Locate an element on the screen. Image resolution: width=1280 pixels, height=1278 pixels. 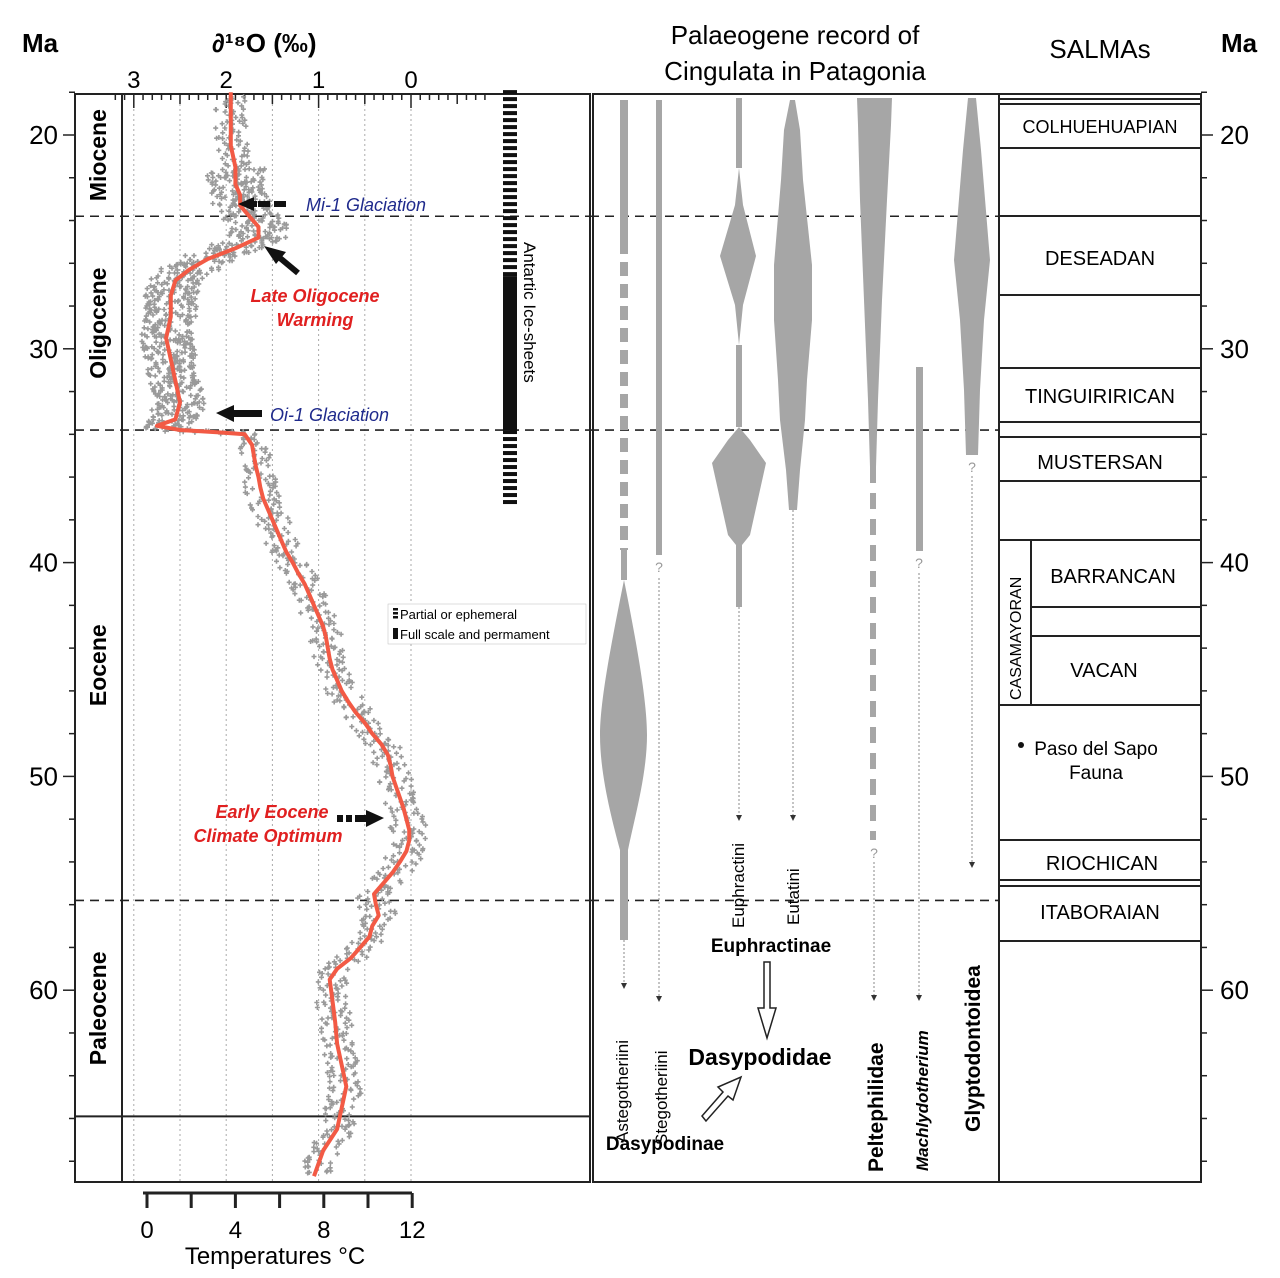
left-age-tick-label: 30 is located at coordinates (43, 349).